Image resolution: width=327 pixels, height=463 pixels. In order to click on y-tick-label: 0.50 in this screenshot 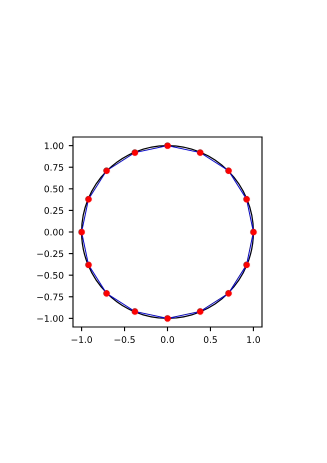, I will do `click(54, 189)`.